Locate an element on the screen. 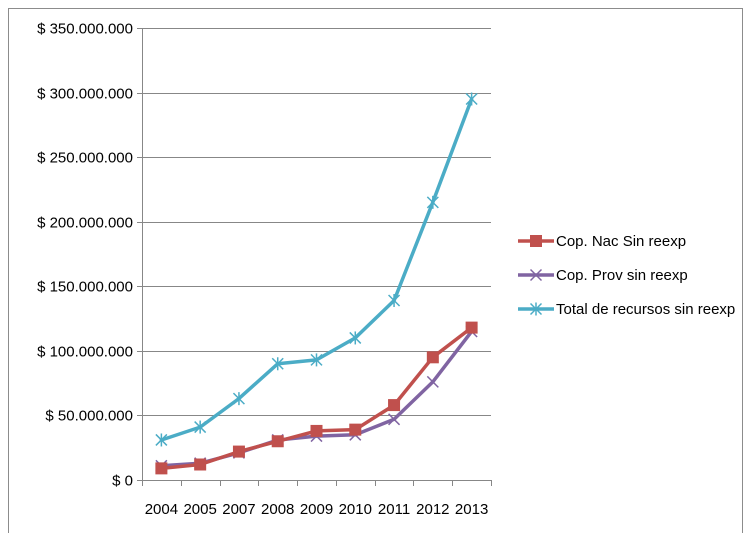 The width and height of the screenshot is (744, 533). x-tick-label: 2008 is located at coordinates (277, 509).